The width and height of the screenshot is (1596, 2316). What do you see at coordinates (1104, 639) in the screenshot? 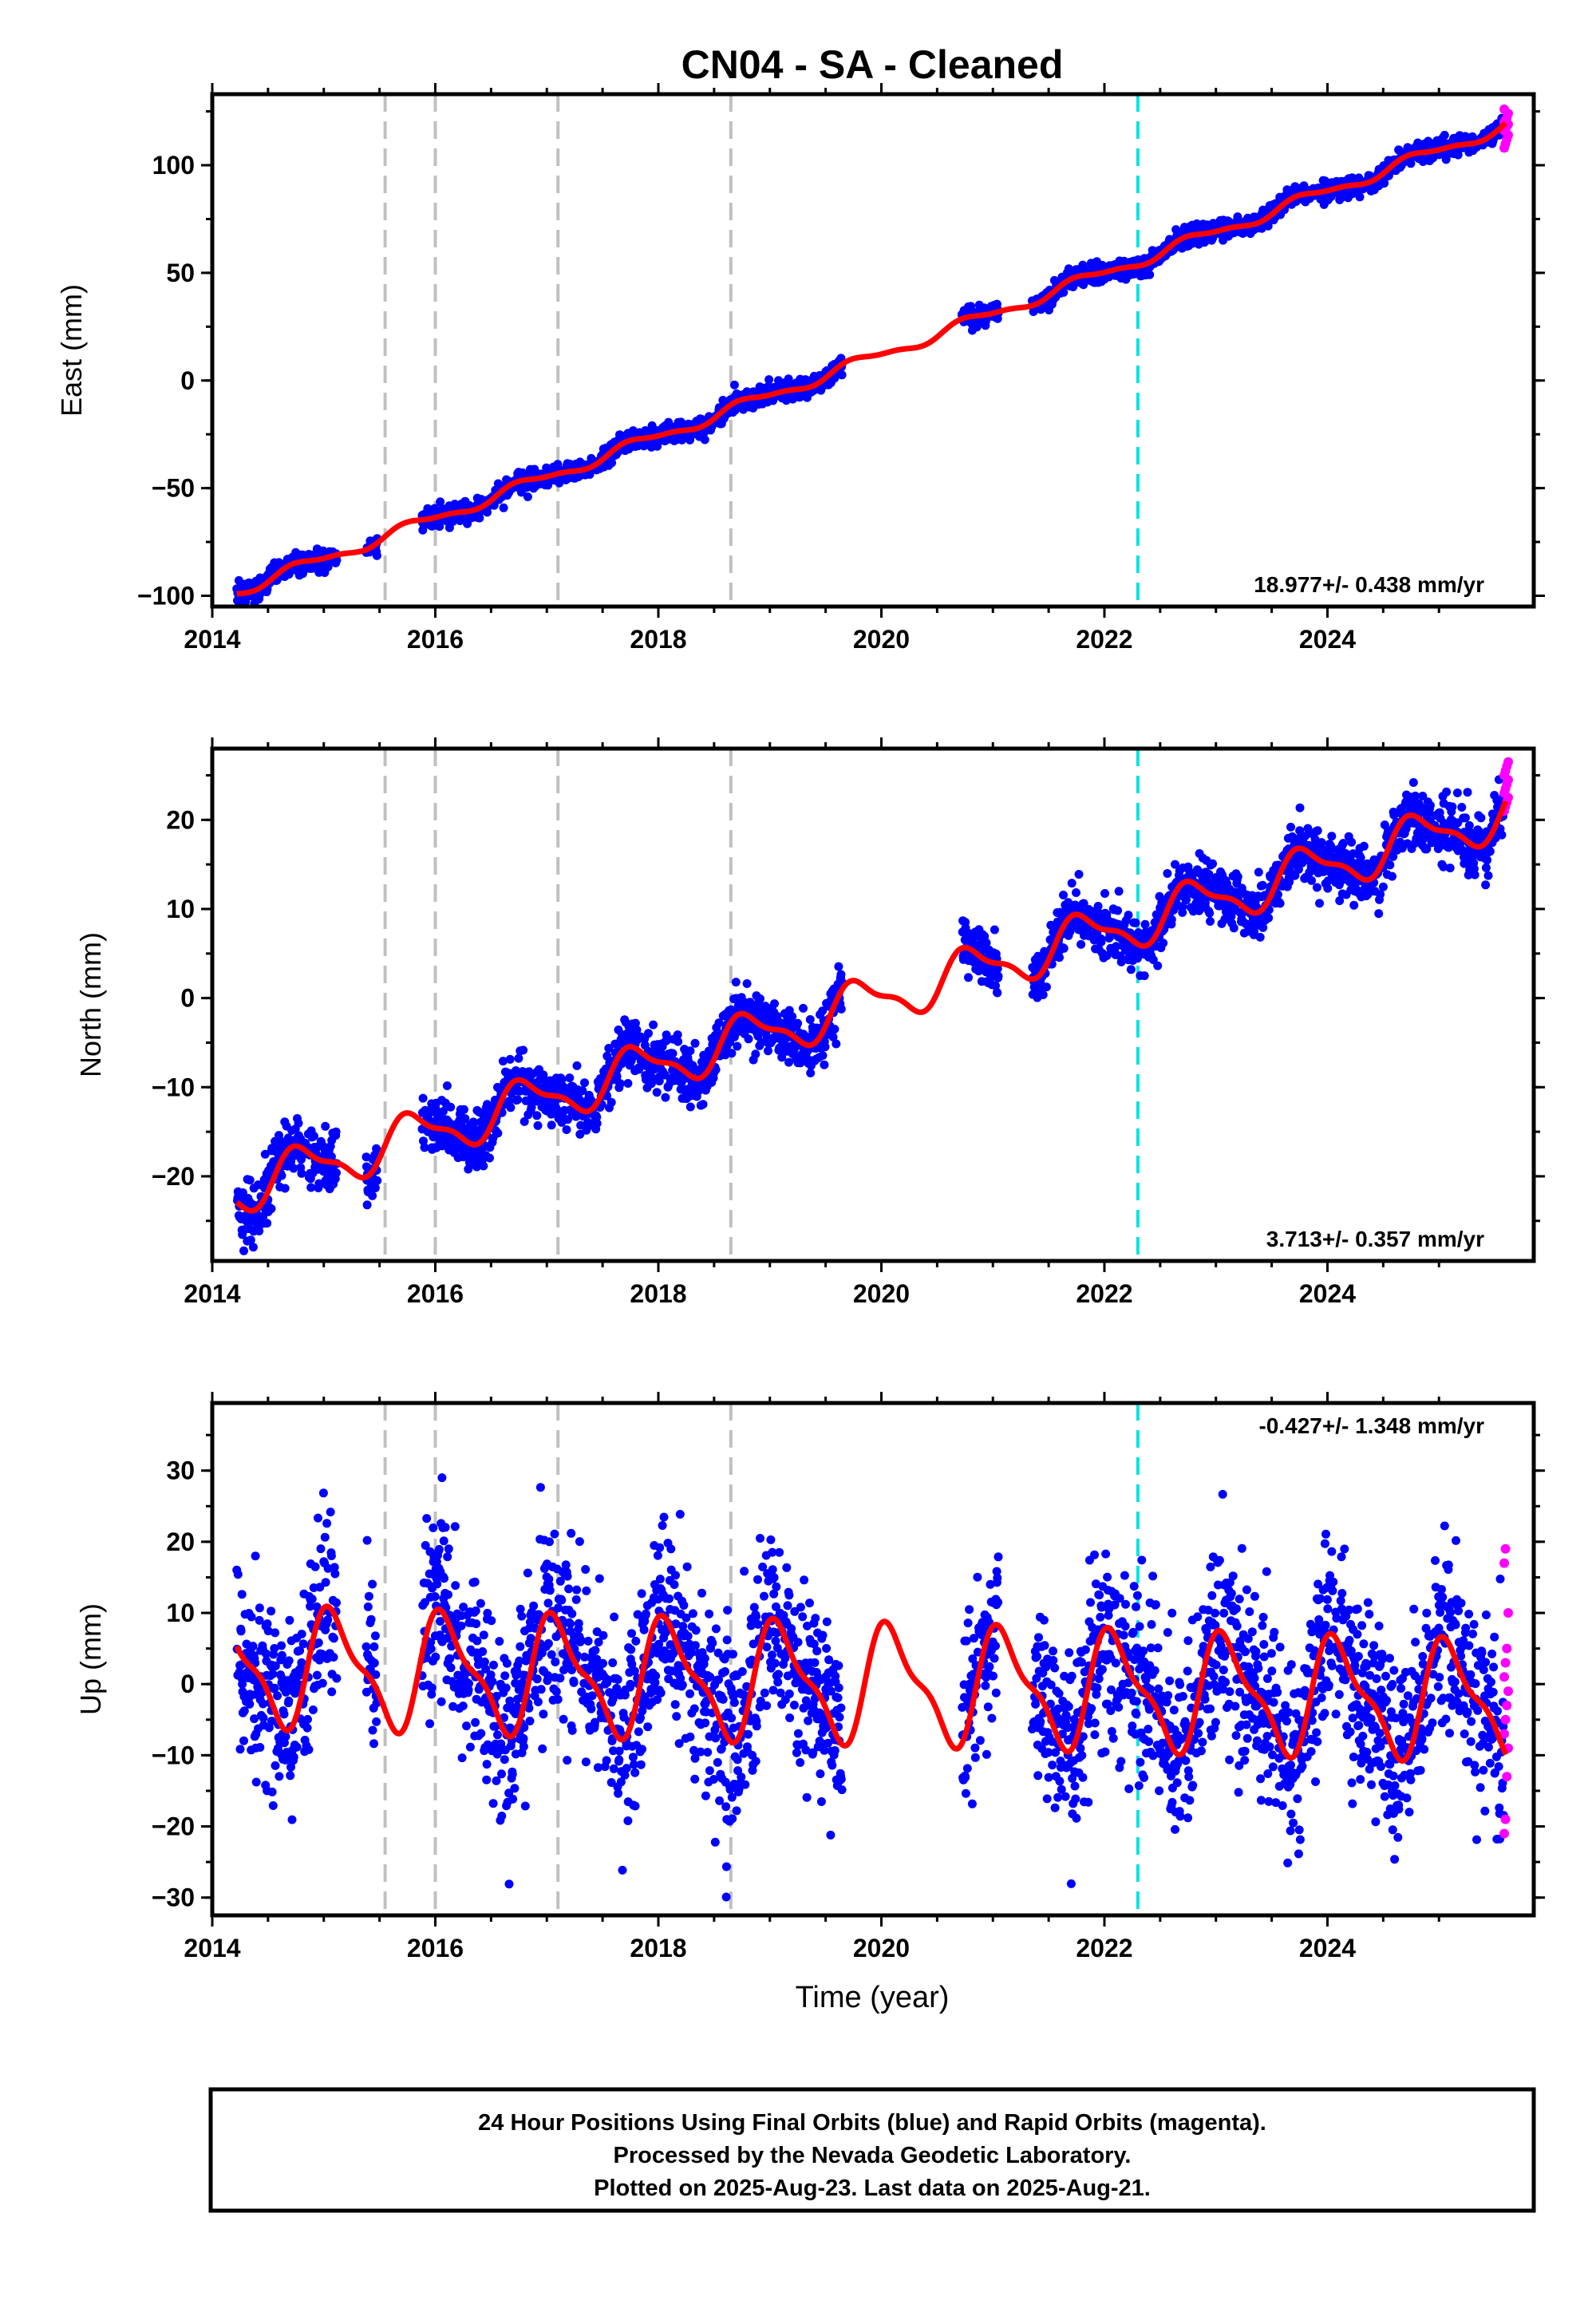
I see `x-tick-label: 2022` at bounding box center [1104, 639].